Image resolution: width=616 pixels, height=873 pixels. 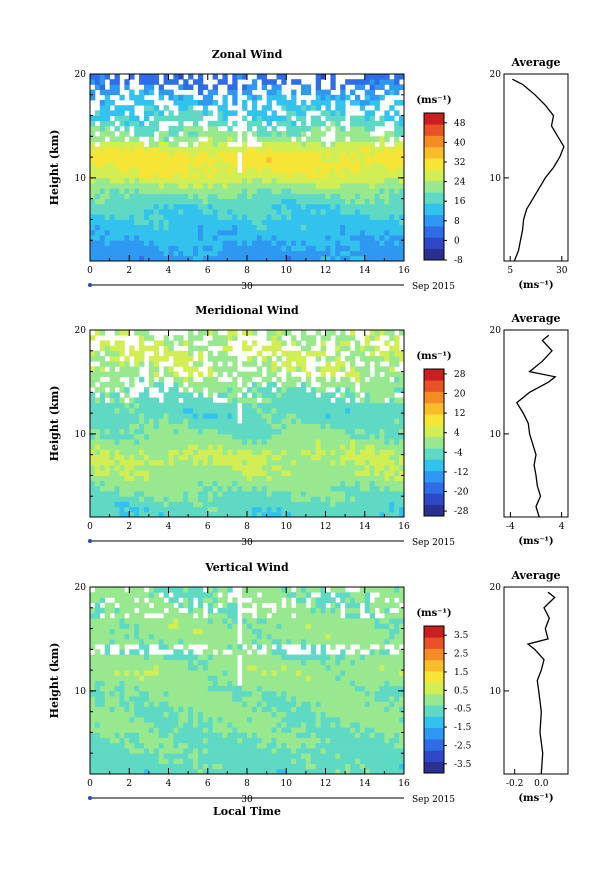 What do you see at coordinates (208, 271) in the screenshot?
I see `x-tick-label: 6` at bounding box center [208, 271].